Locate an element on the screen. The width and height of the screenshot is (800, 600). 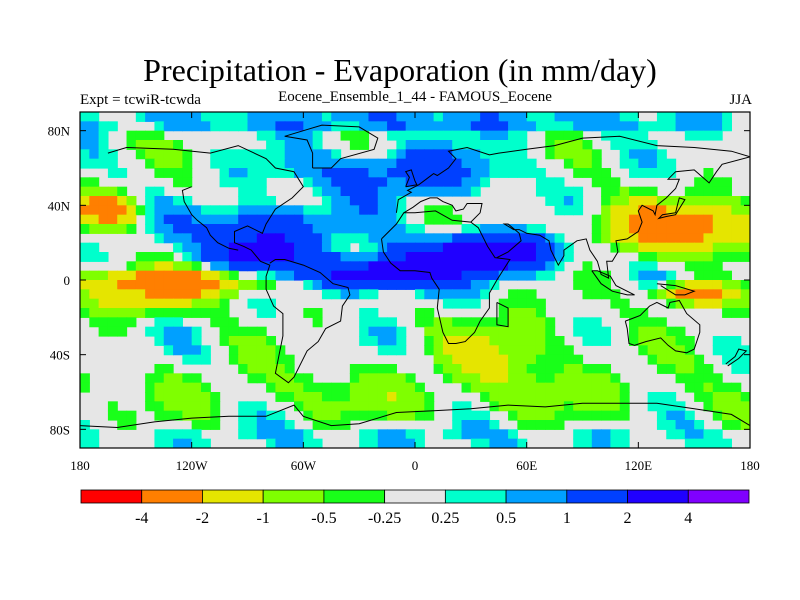
colorbar-label: 0.25 is located at coordinates (445, 518).